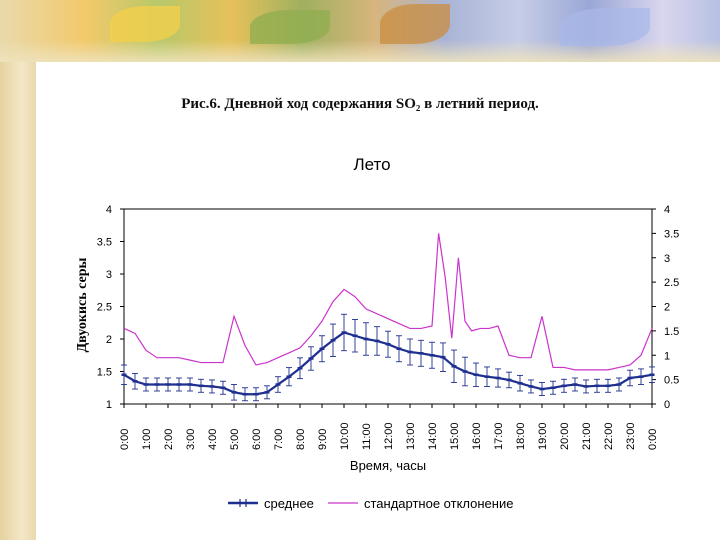  I want to click on x-tick-label: 3:00, so click(191, 439).